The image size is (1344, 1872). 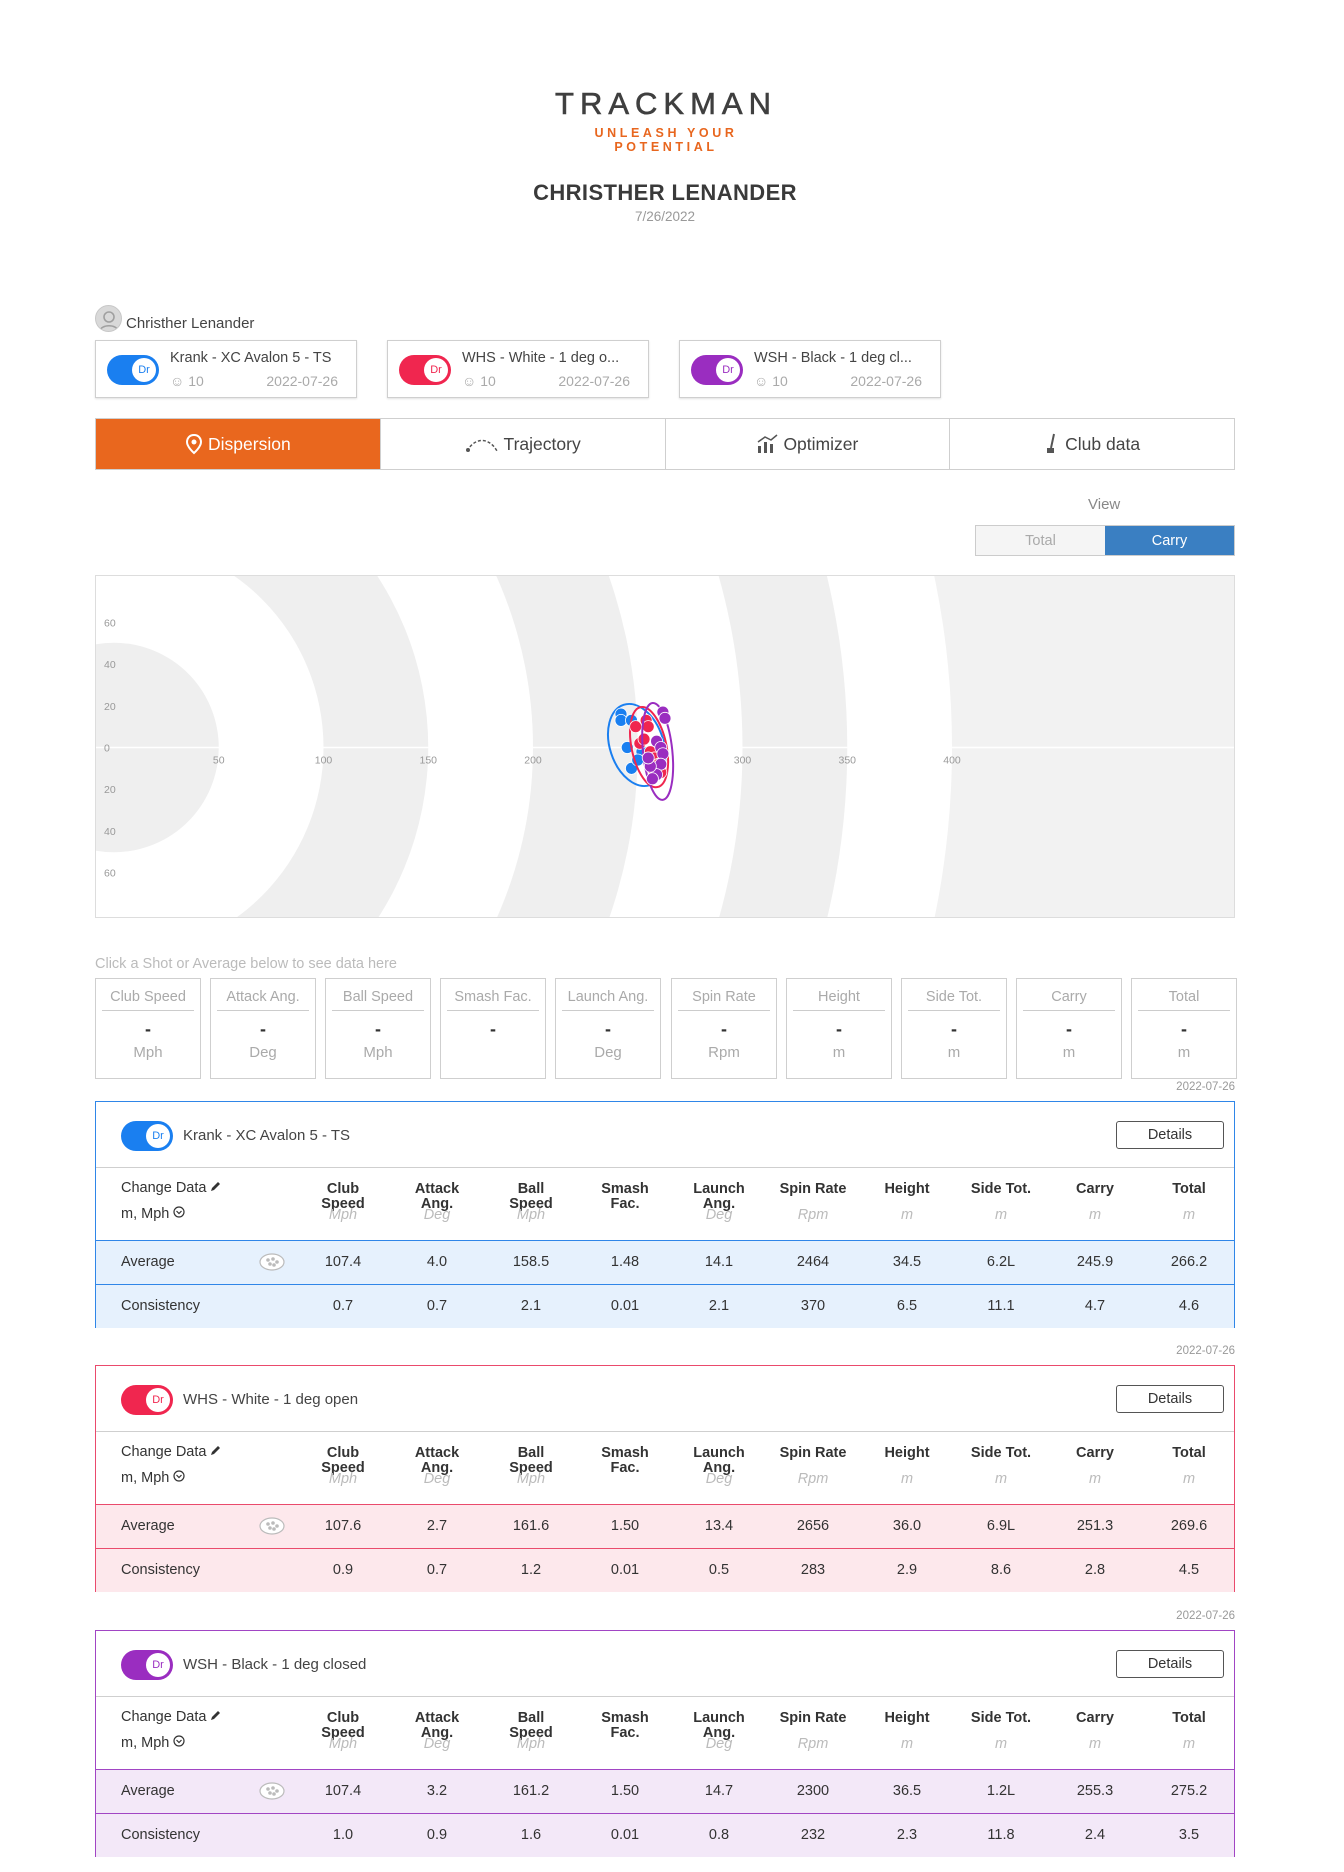 What do you see at coordinates (1095, 1791) in the screenshot?
I see `cell-value: 255.3` at bounding box center [1095, 1791].